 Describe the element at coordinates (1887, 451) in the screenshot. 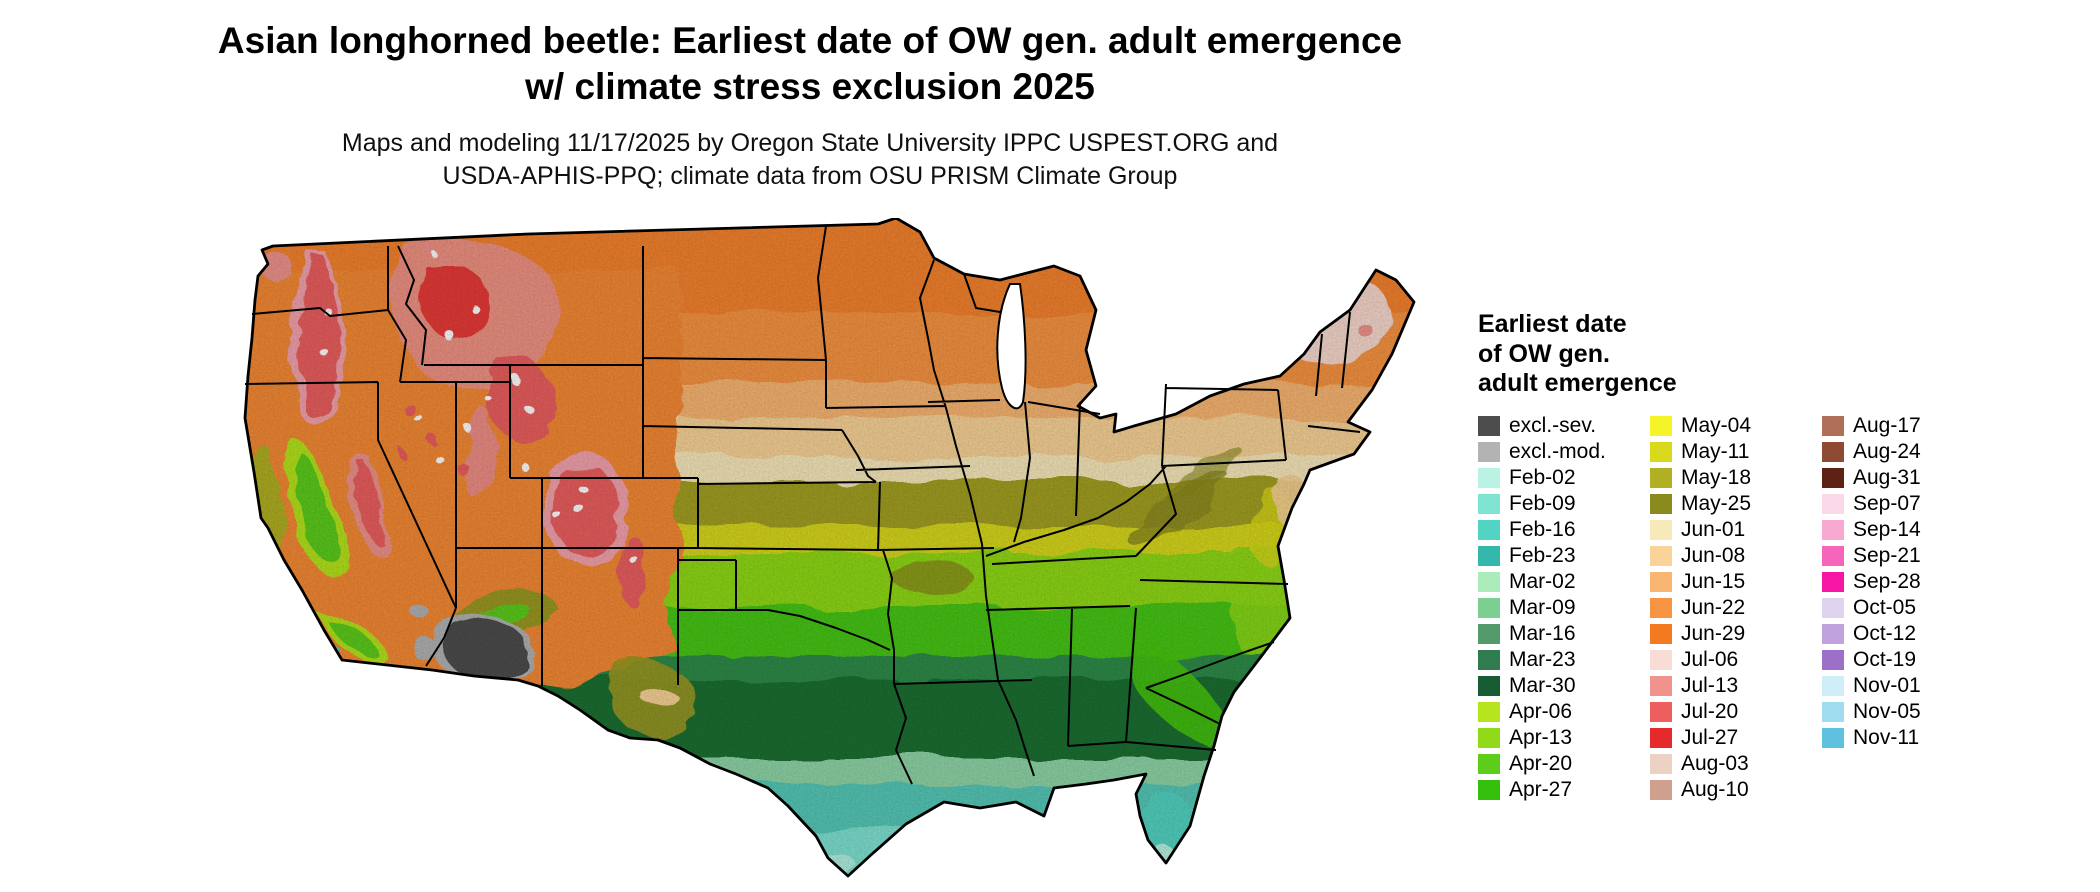

I see `legend-item-label: Aug-24` at that location.